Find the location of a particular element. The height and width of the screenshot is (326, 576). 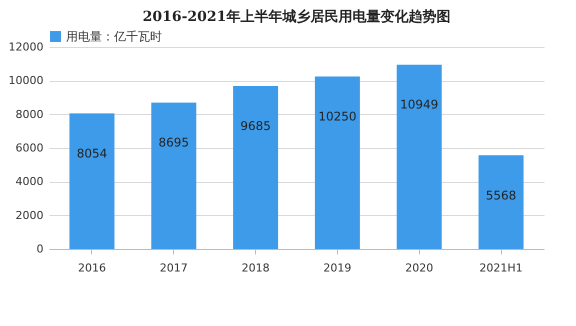

y-tick-label: 0 is located at coordinates (40, 249).